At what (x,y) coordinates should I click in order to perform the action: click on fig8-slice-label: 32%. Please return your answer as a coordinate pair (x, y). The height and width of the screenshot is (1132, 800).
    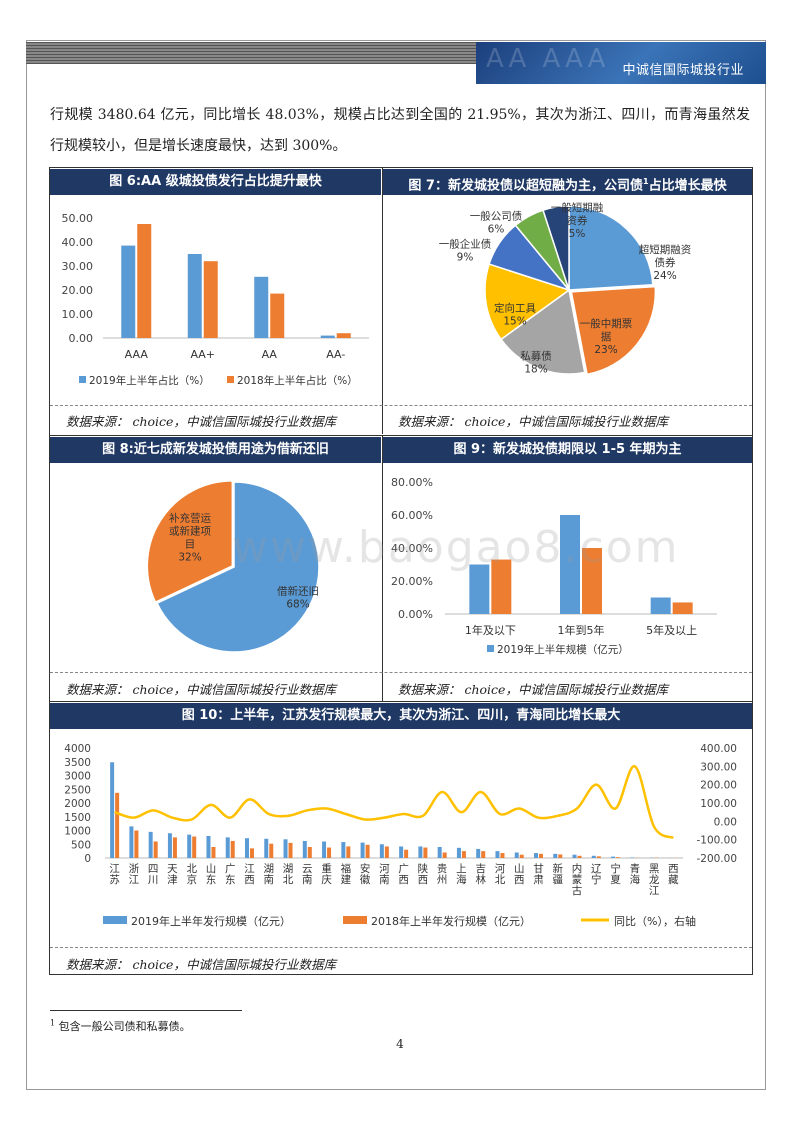
    Looking at the image, I should click on (189, 558).